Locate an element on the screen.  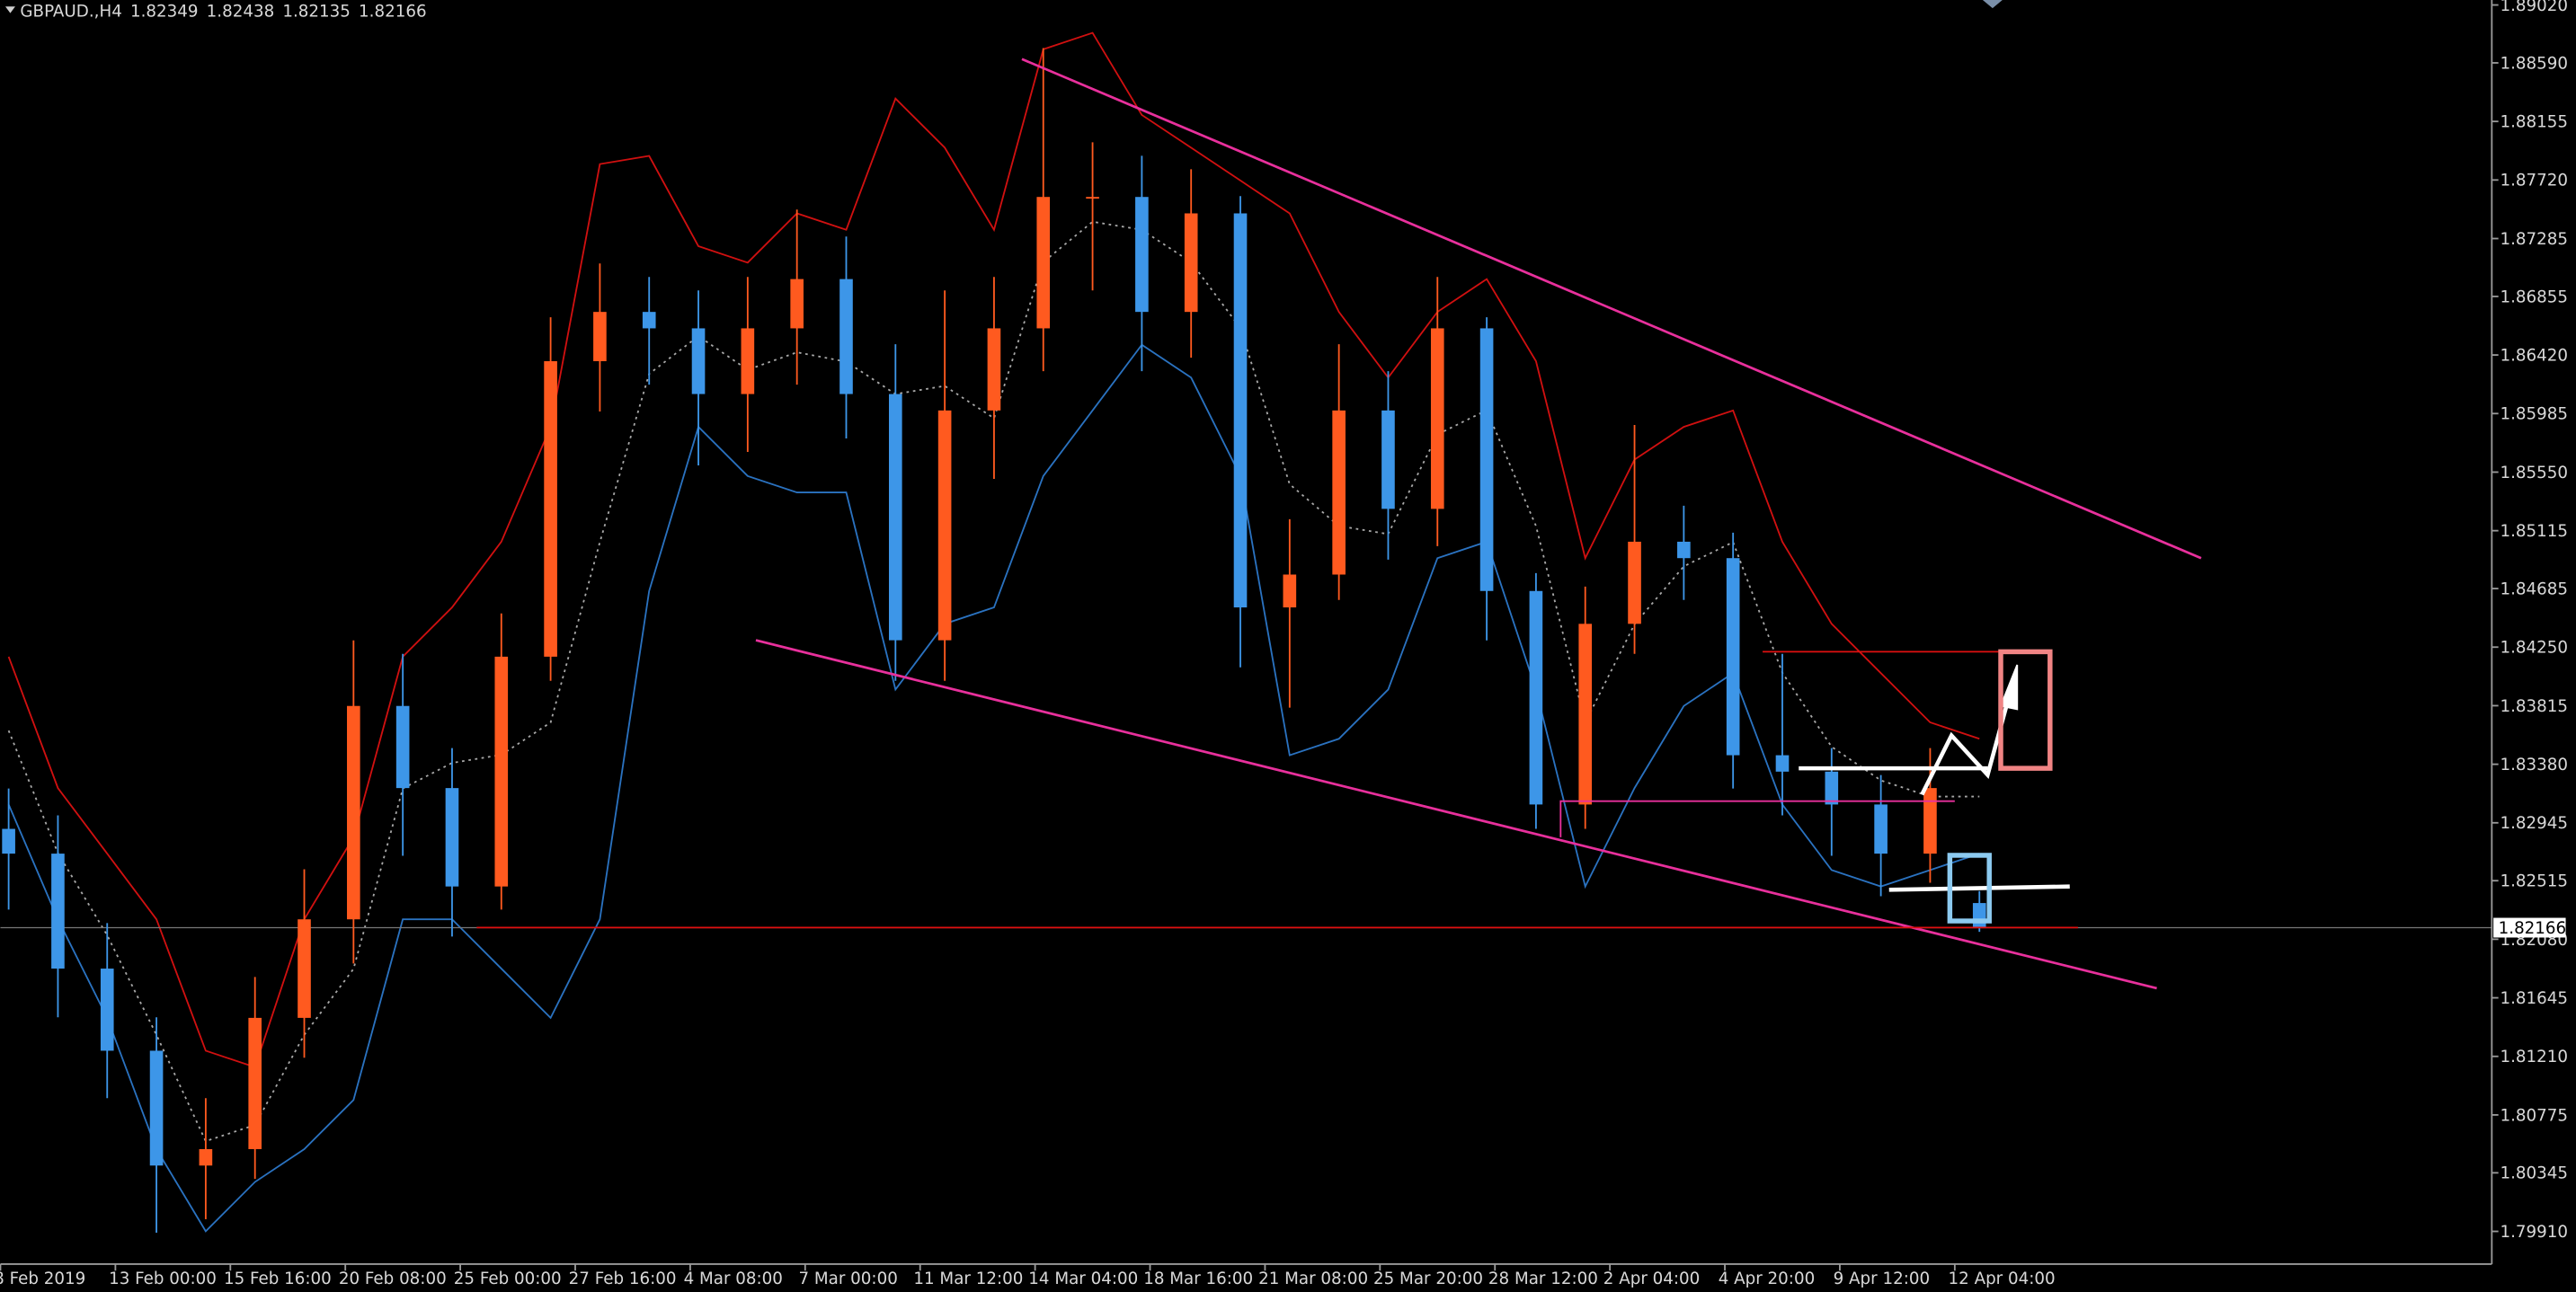
x-tick-label: 8 Feb 2019 is located at coordinates (42, 1279).